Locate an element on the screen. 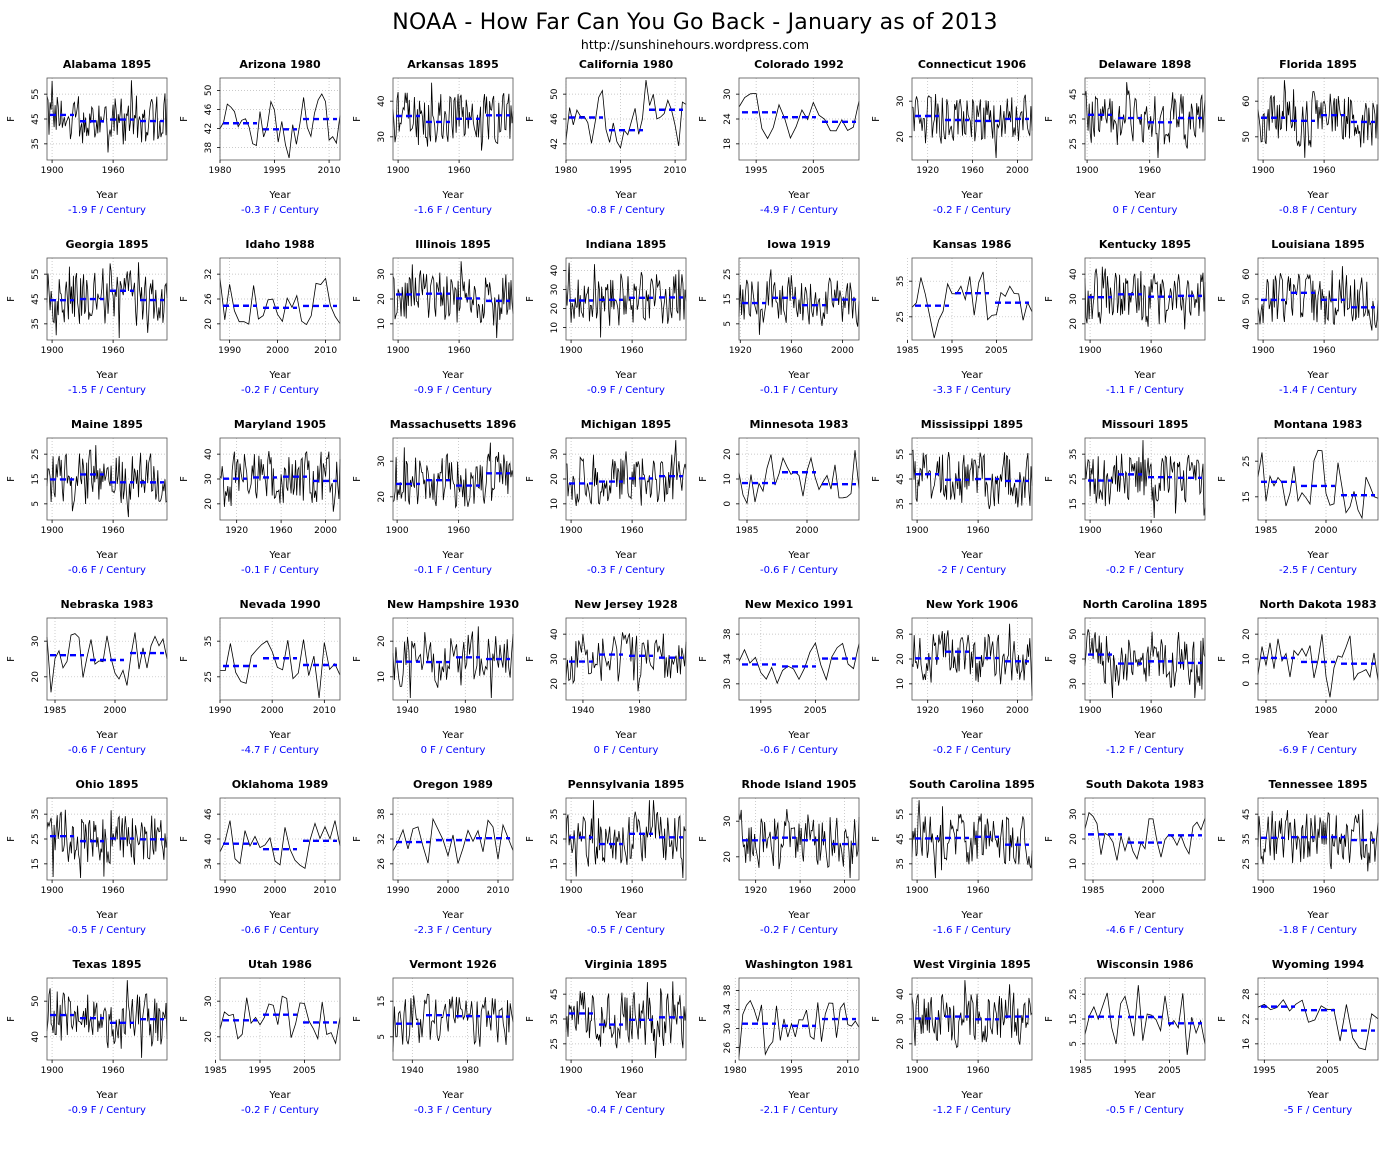 The image size is (1390, 1158). y-tick-label: 45 is located at coordinates (901, 478).